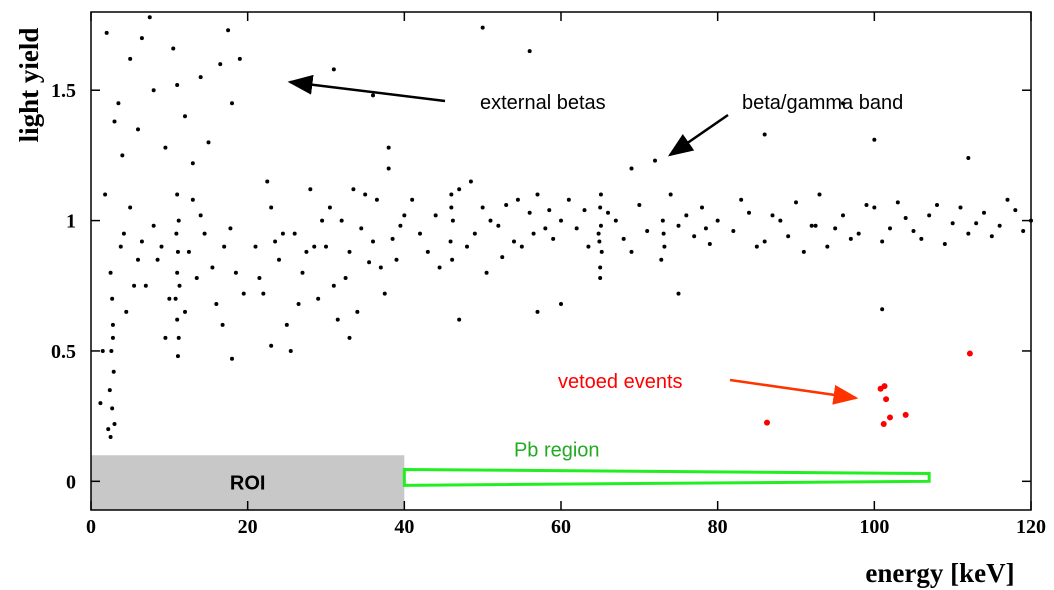 The height and width of the screenshot is (590, 1054). I want to click on x-tick-label: 100, so click(874, 527).